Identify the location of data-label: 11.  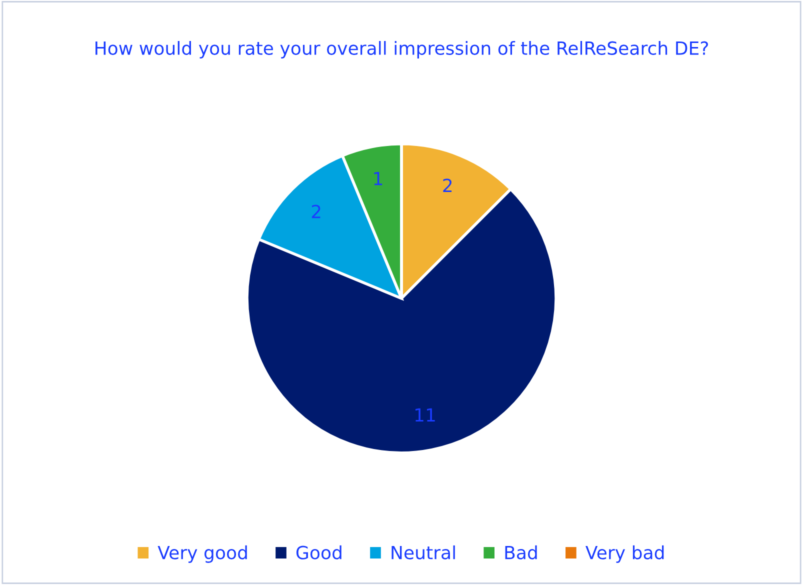
(425, 415).